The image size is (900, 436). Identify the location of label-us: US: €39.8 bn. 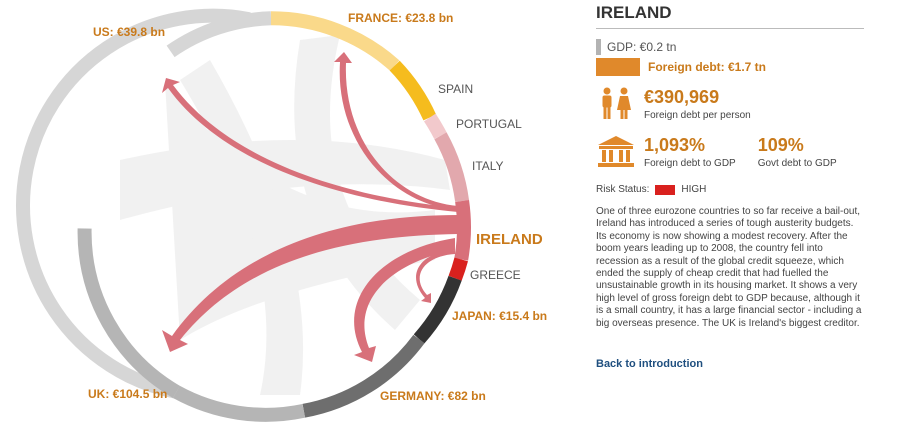
(129, 32).